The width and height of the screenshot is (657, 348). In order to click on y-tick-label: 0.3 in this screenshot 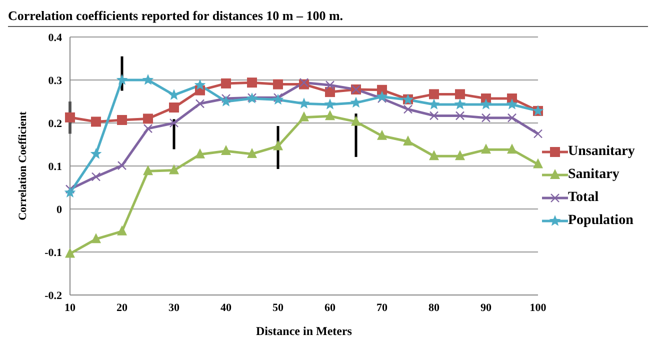, I will do `click(55, 80)`.